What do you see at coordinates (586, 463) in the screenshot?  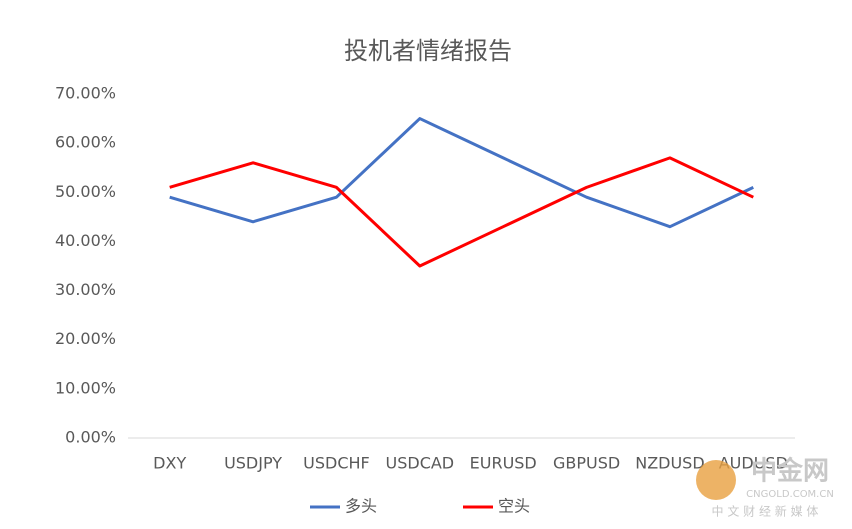 I see `x-tick-label: GBPUSD` at bounding box center [586, 463].